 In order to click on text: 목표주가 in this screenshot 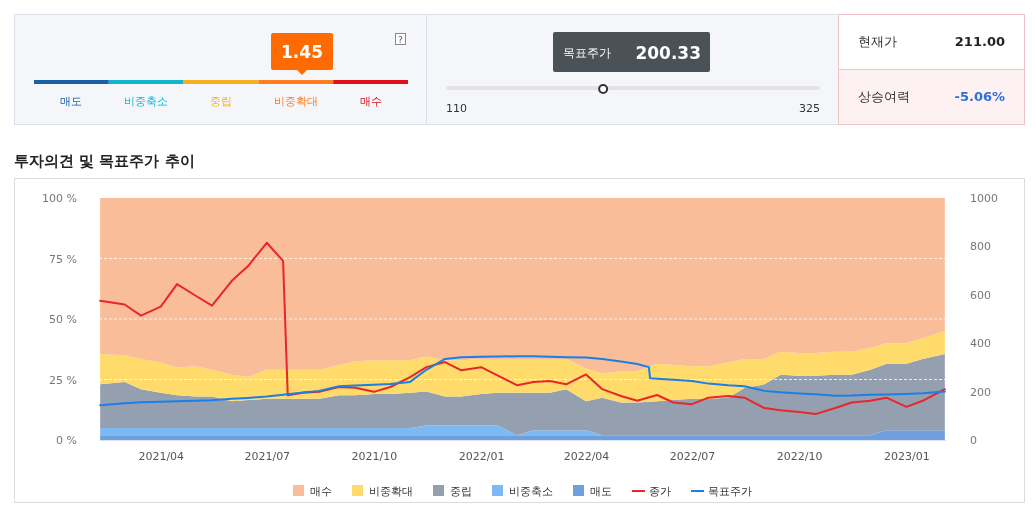, I will do `click(587, 53)`.